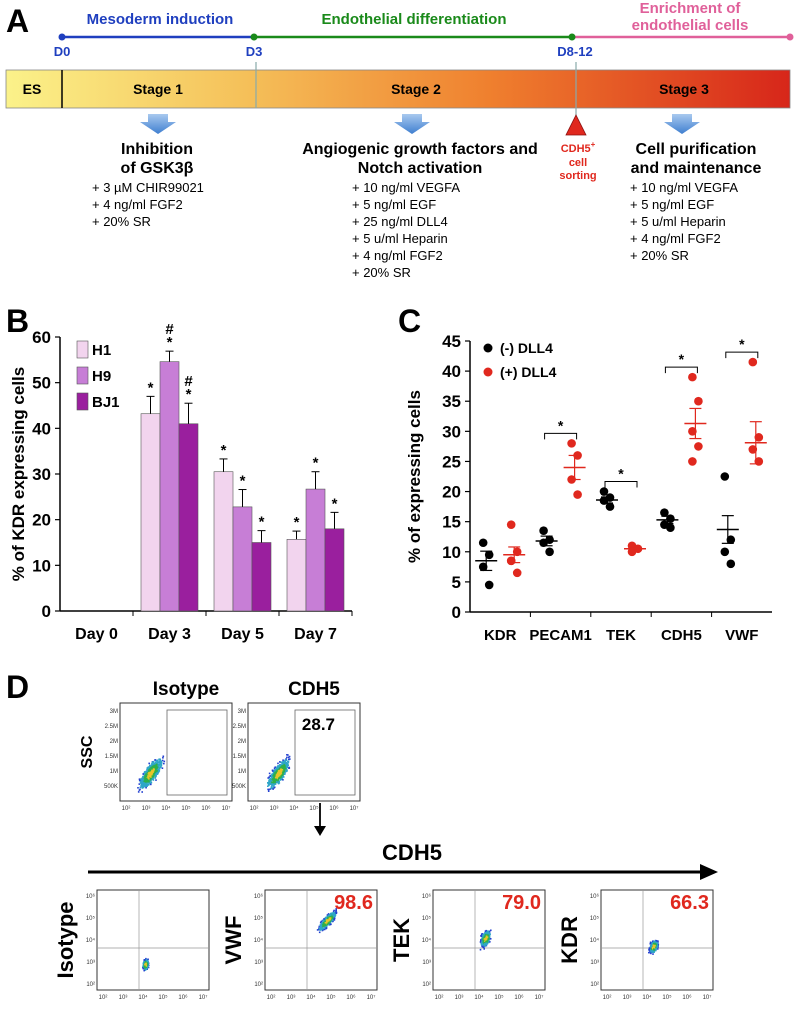  What do you see at coordinates (576, 125) in the screenshot?
I see `warning-triangle-icon` at bounding box center [576, 125].